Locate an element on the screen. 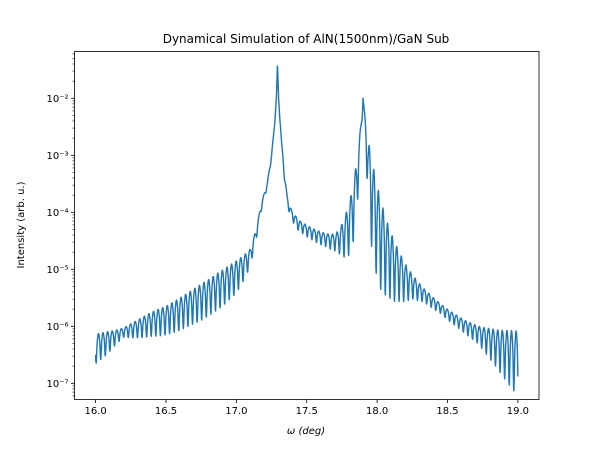 The width and height of the screenshot is (600, 450). x-tick-label: 18.0 is located at coordinates (377, 411).